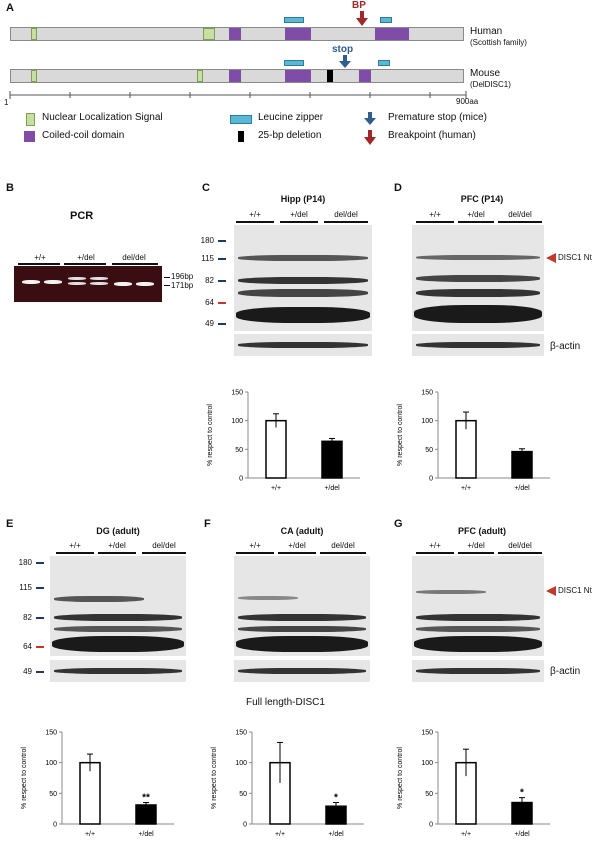 This screenshot has height=850, width=600. Describe the element at coordinates (297, 545) in the screenshot. I see `f-group-het: +/del` at that location.